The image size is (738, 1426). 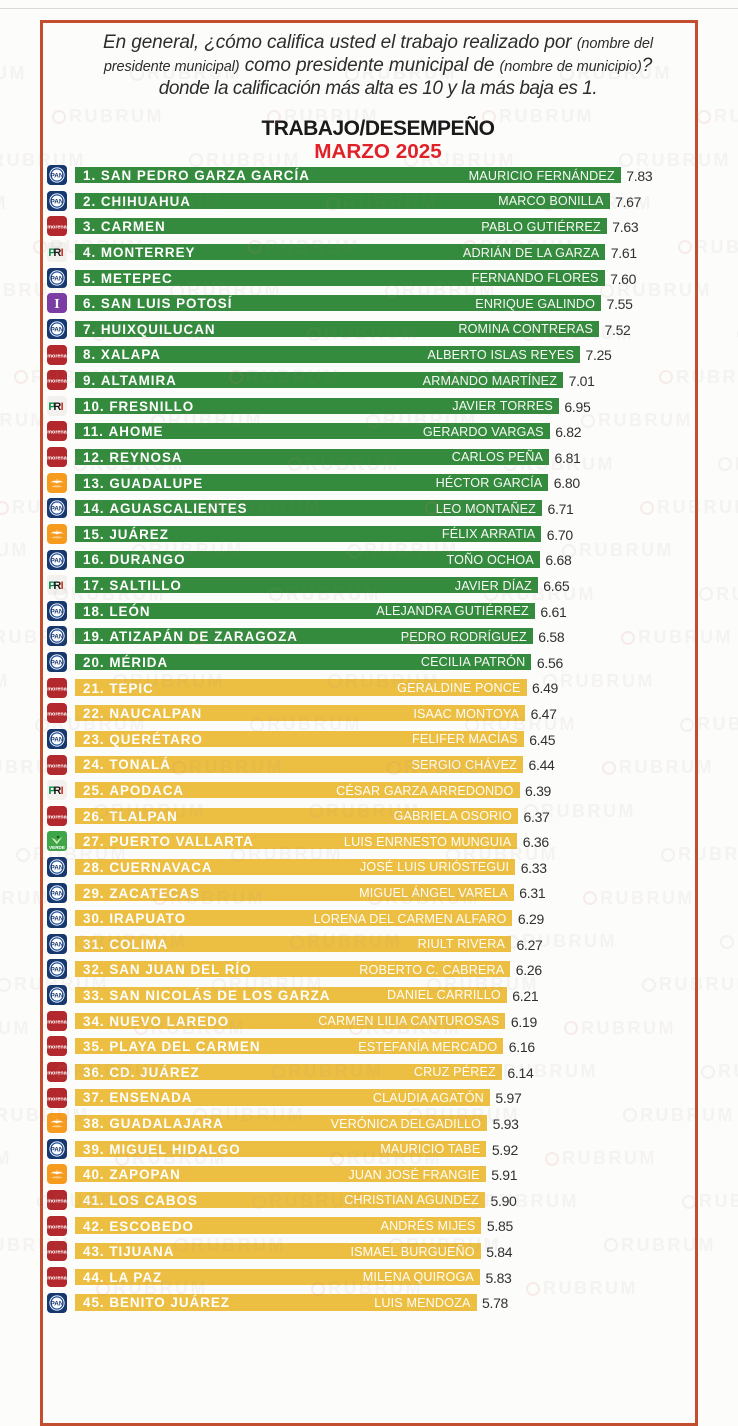 What do you see at coordinates (57, 847) in the screenshot?
I see `svg-text: VERDE` at bounding box center [57, 847].